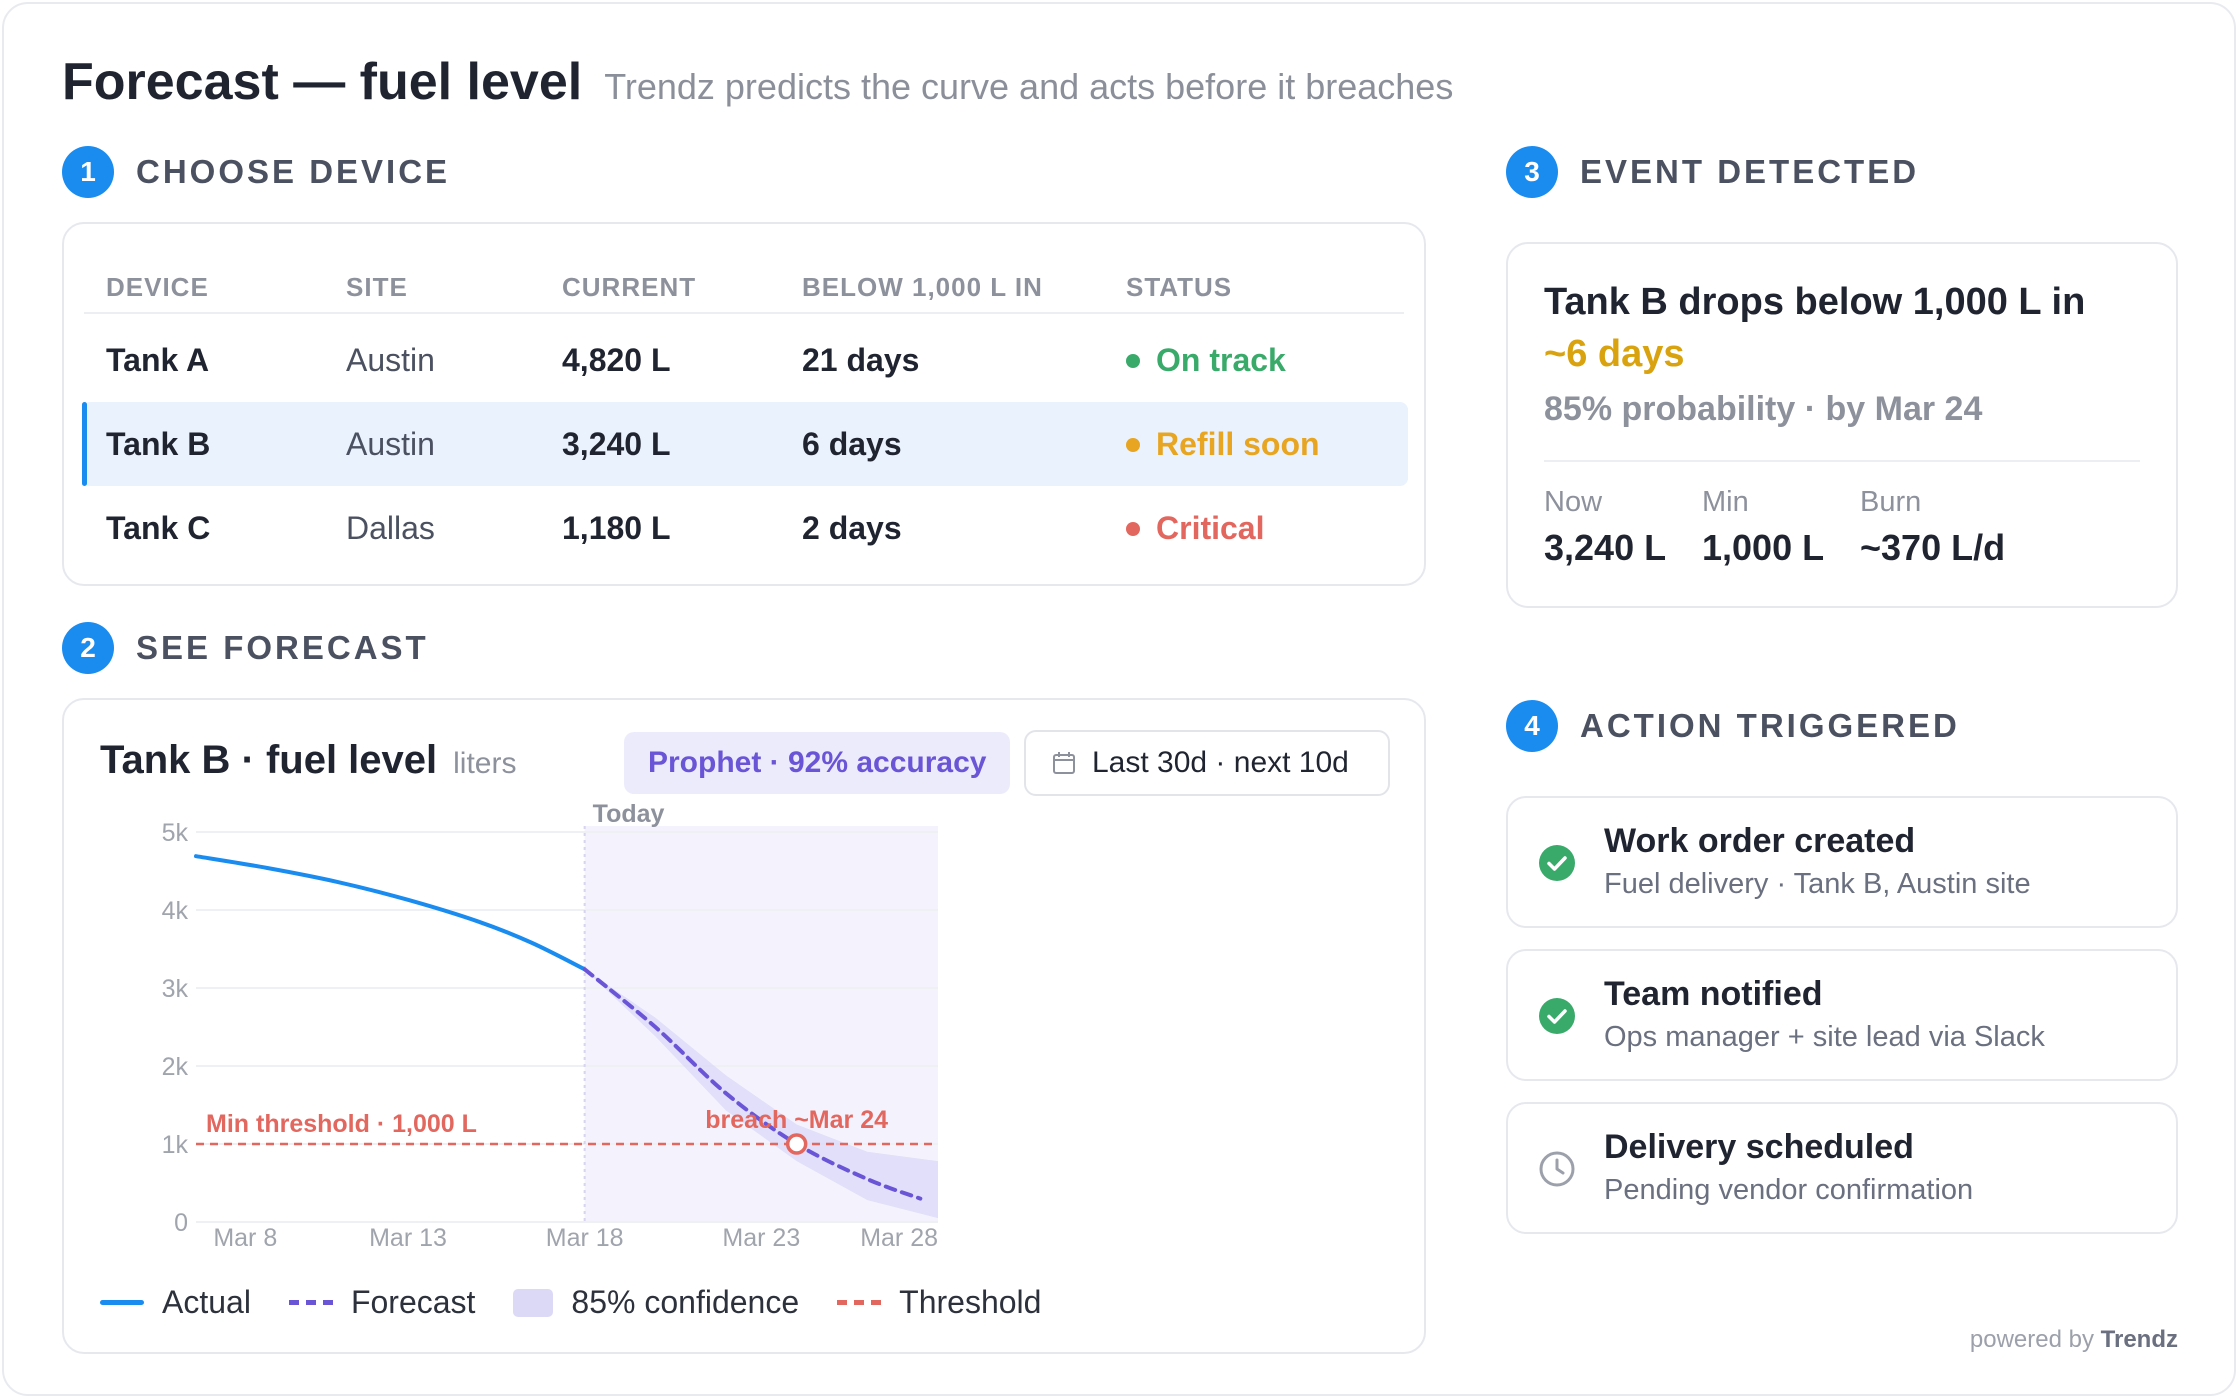  Describe the element at coordinates (1770, 725) in the screenshot. I see `step-label: ACTION TRIGGERED` at that location.